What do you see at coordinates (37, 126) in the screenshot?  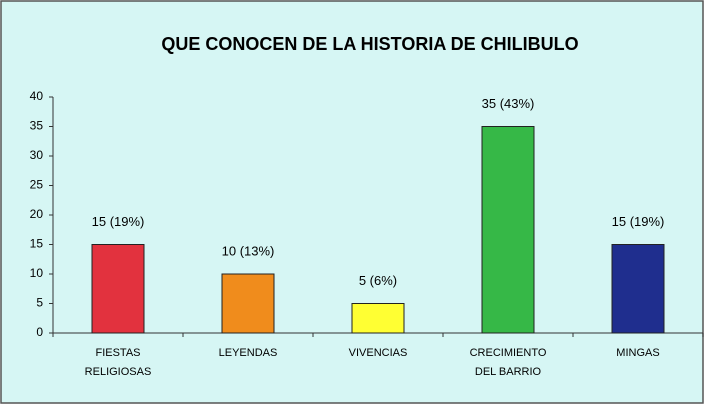 I see `y-tick-label: 35` at bounding box center [37, 126].